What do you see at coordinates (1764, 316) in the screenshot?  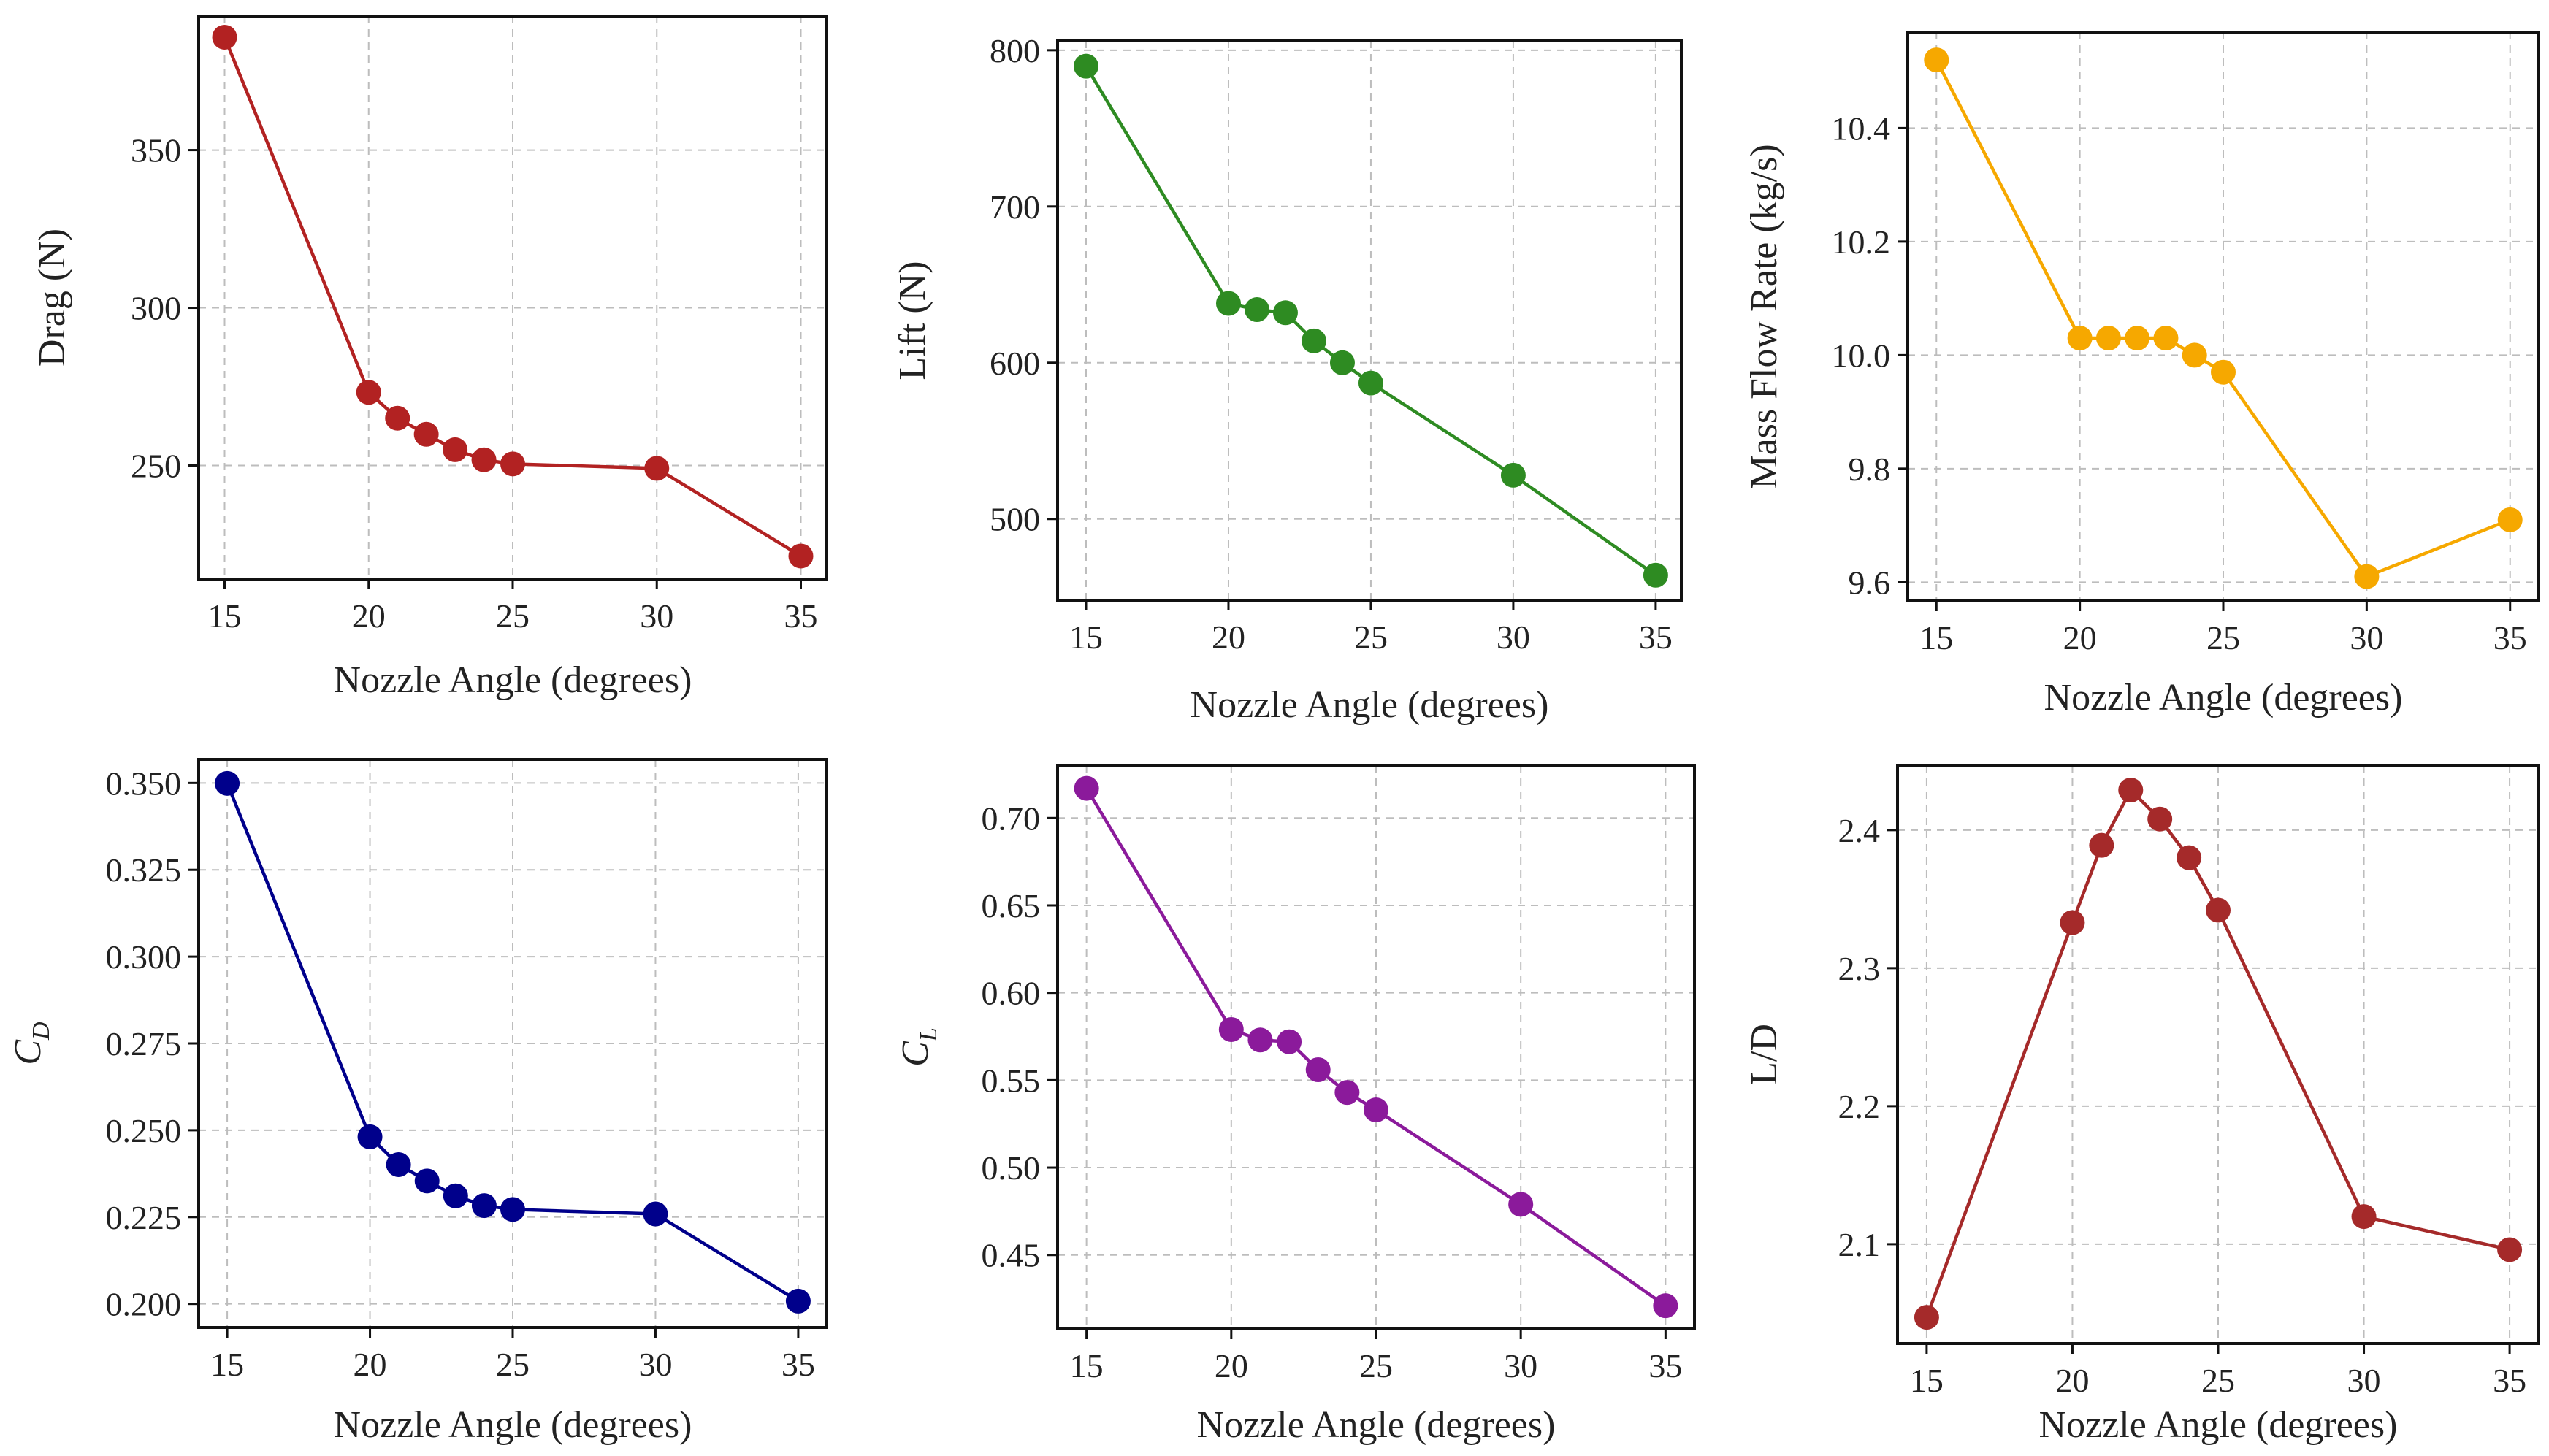 I see `y-axis-label-text: Mass Flow Rate (kg/s)` at bounding box center [1764, 316].